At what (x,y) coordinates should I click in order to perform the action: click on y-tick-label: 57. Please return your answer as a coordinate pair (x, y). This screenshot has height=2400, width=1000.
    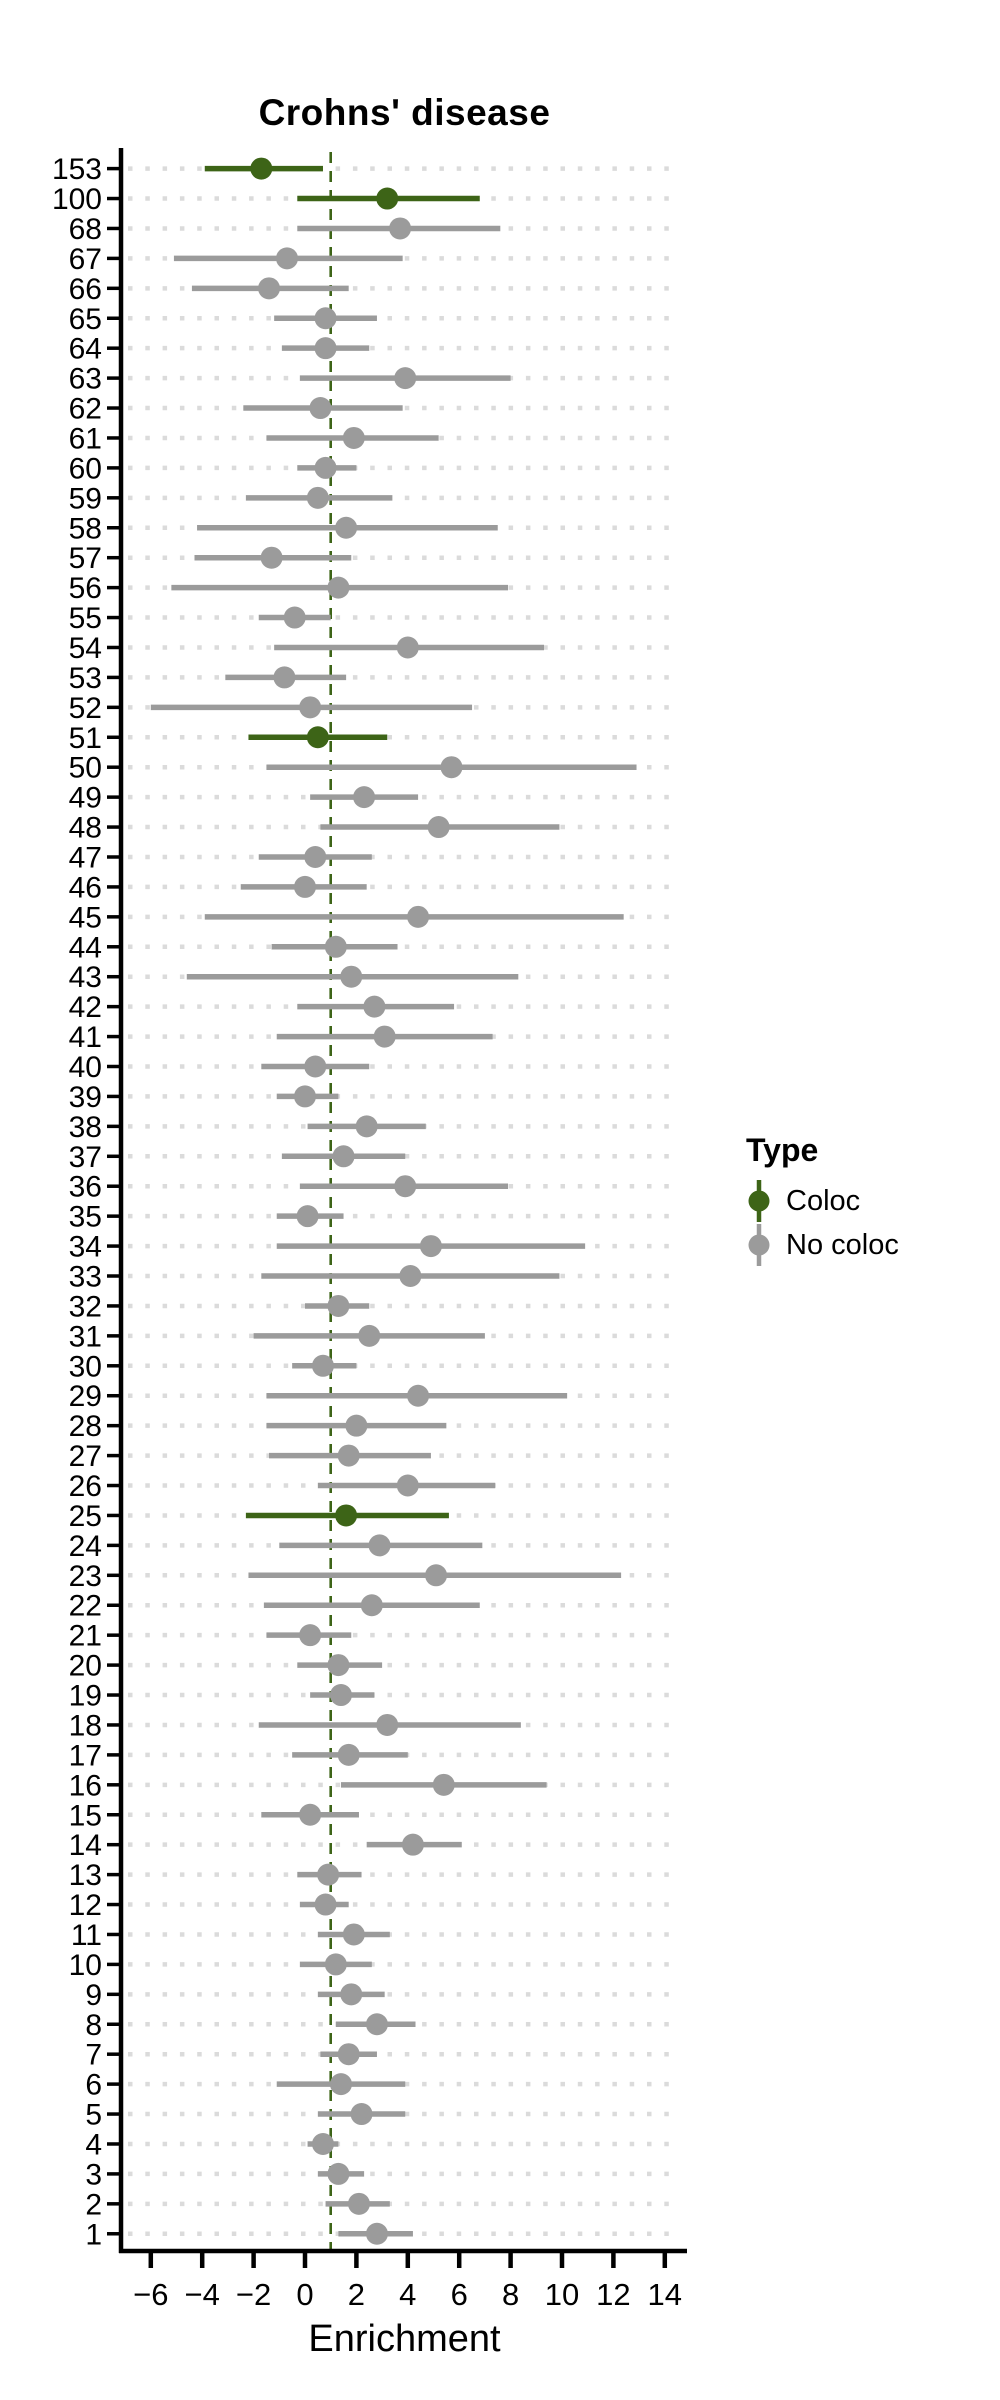
    Looking at the image, I should click on (85, 558).